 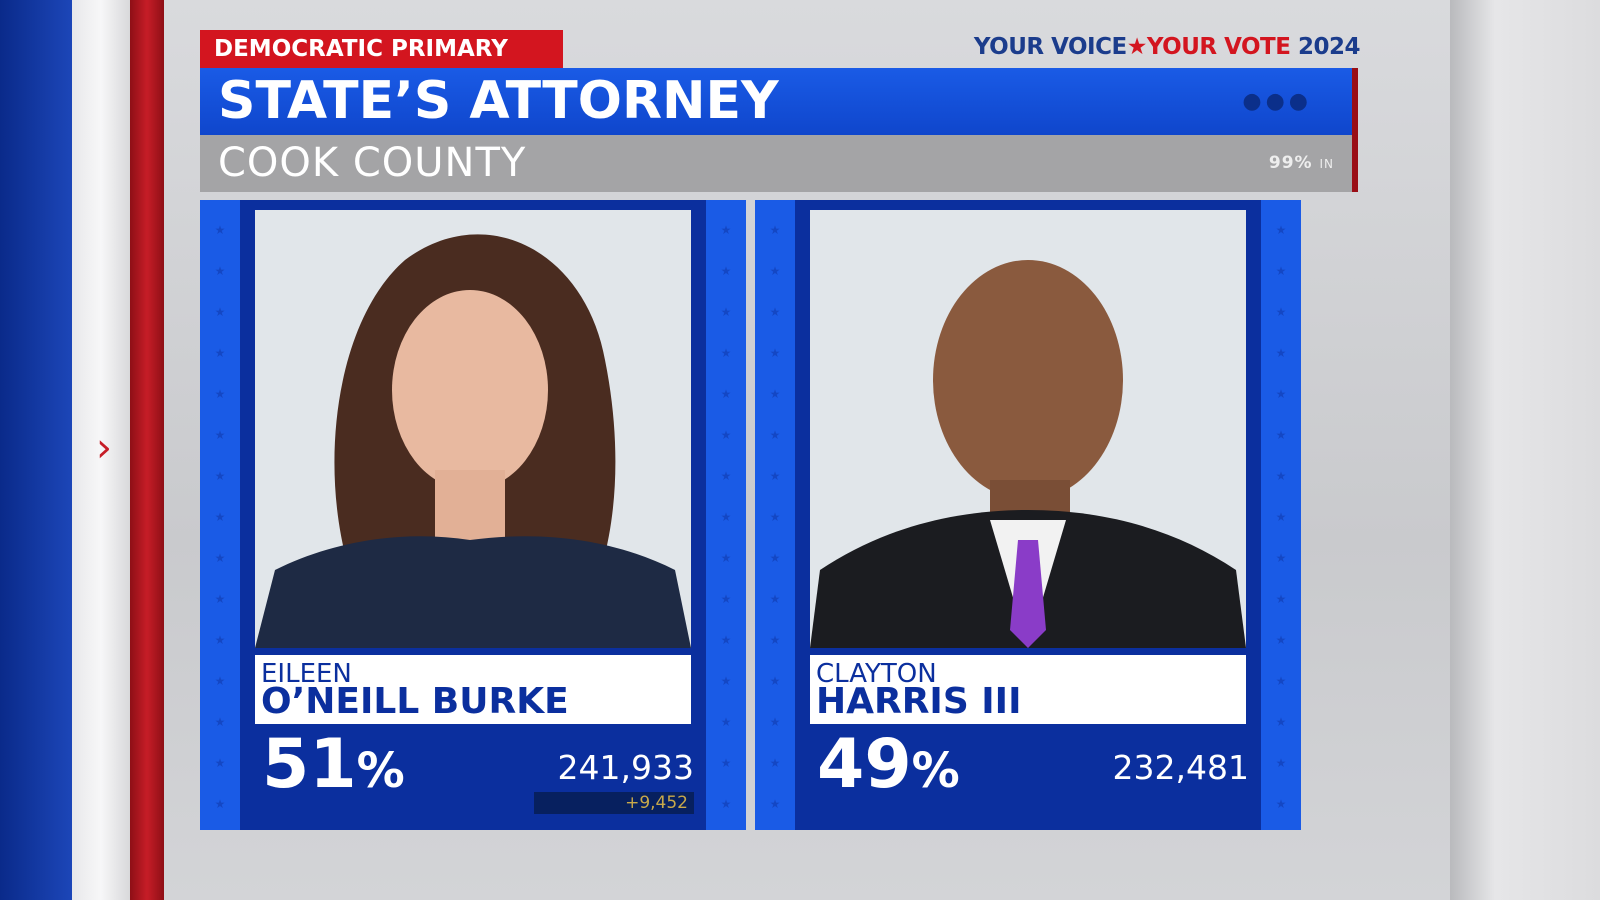 What do you see at coordinates (1326, 164) in the screenshot?
I see `reporting-suffix: IN` at bounding box center [1326, 164].